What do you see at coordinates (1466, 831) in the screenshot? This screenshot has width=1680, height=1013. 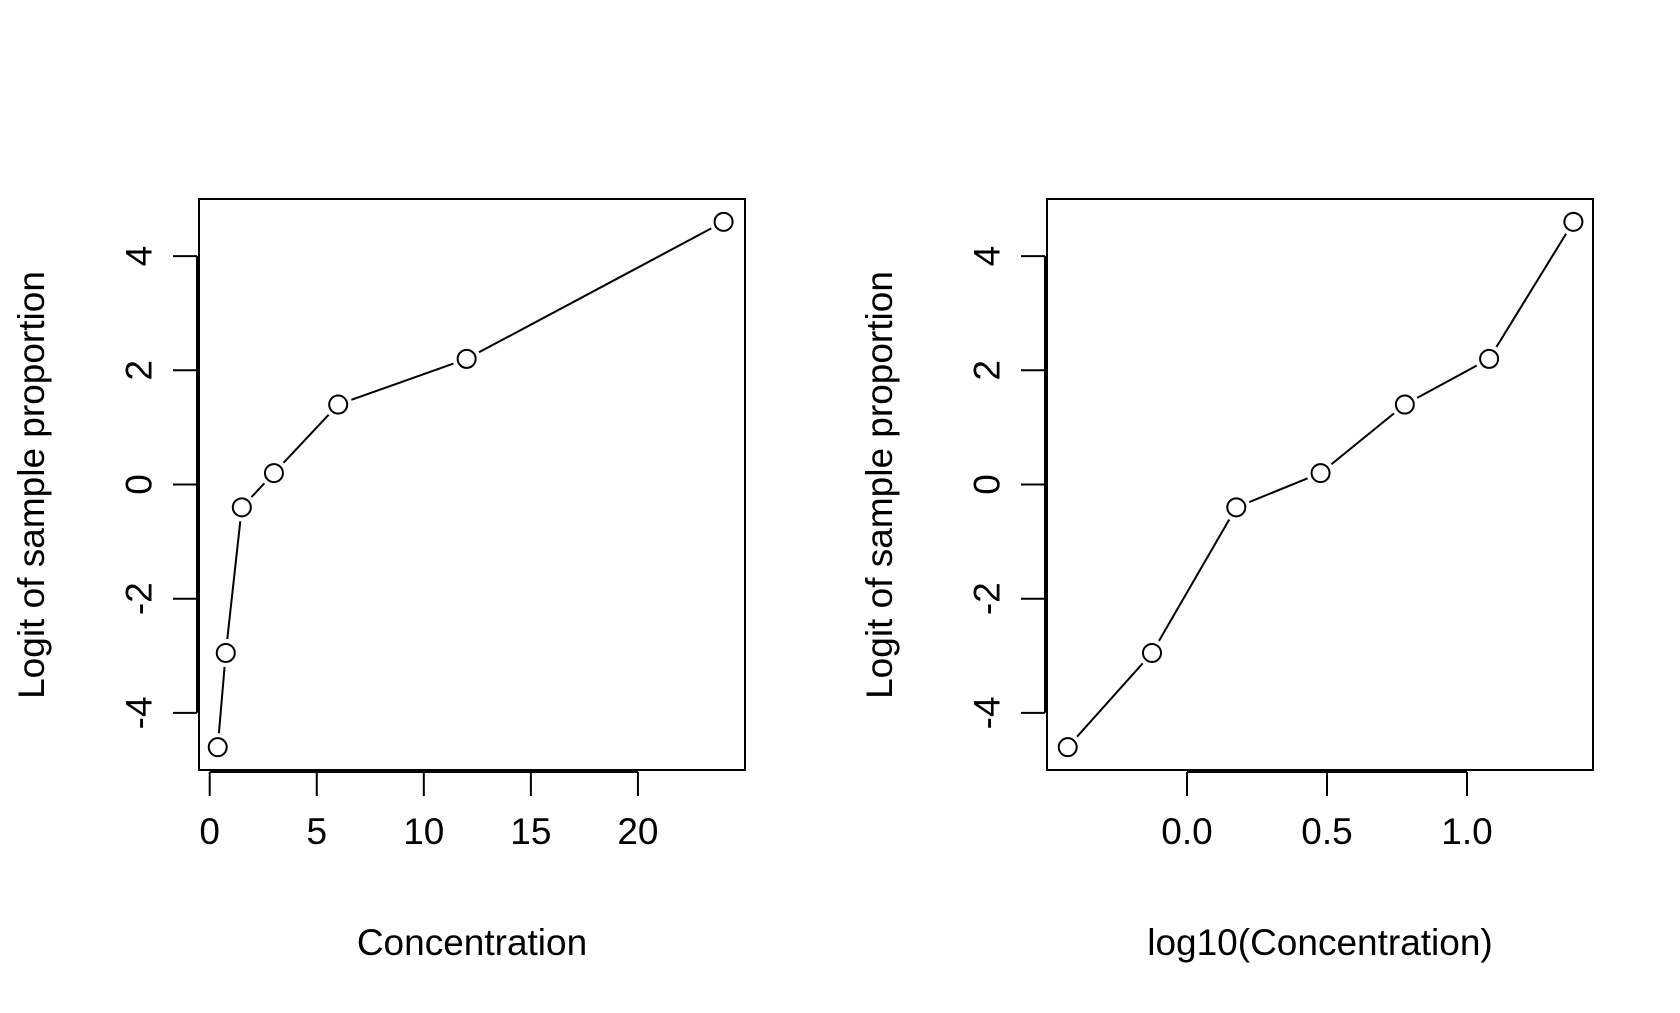 I see `x-tick-label: 1.0` at bounding box center [1466, 831].